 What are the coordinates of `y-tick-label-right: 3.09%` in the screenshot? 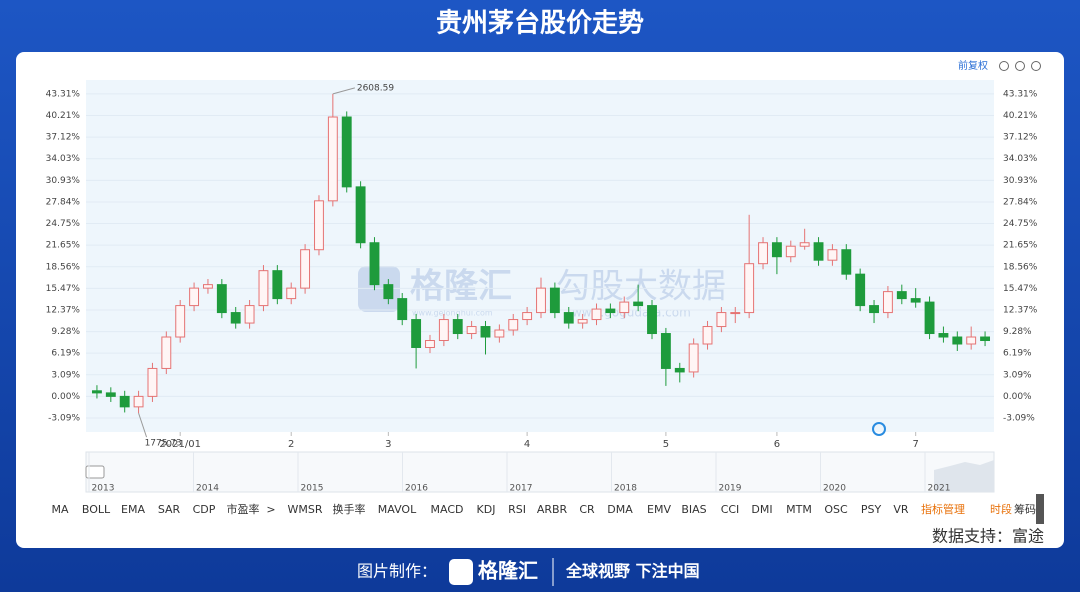 It's located at (1017, 375).